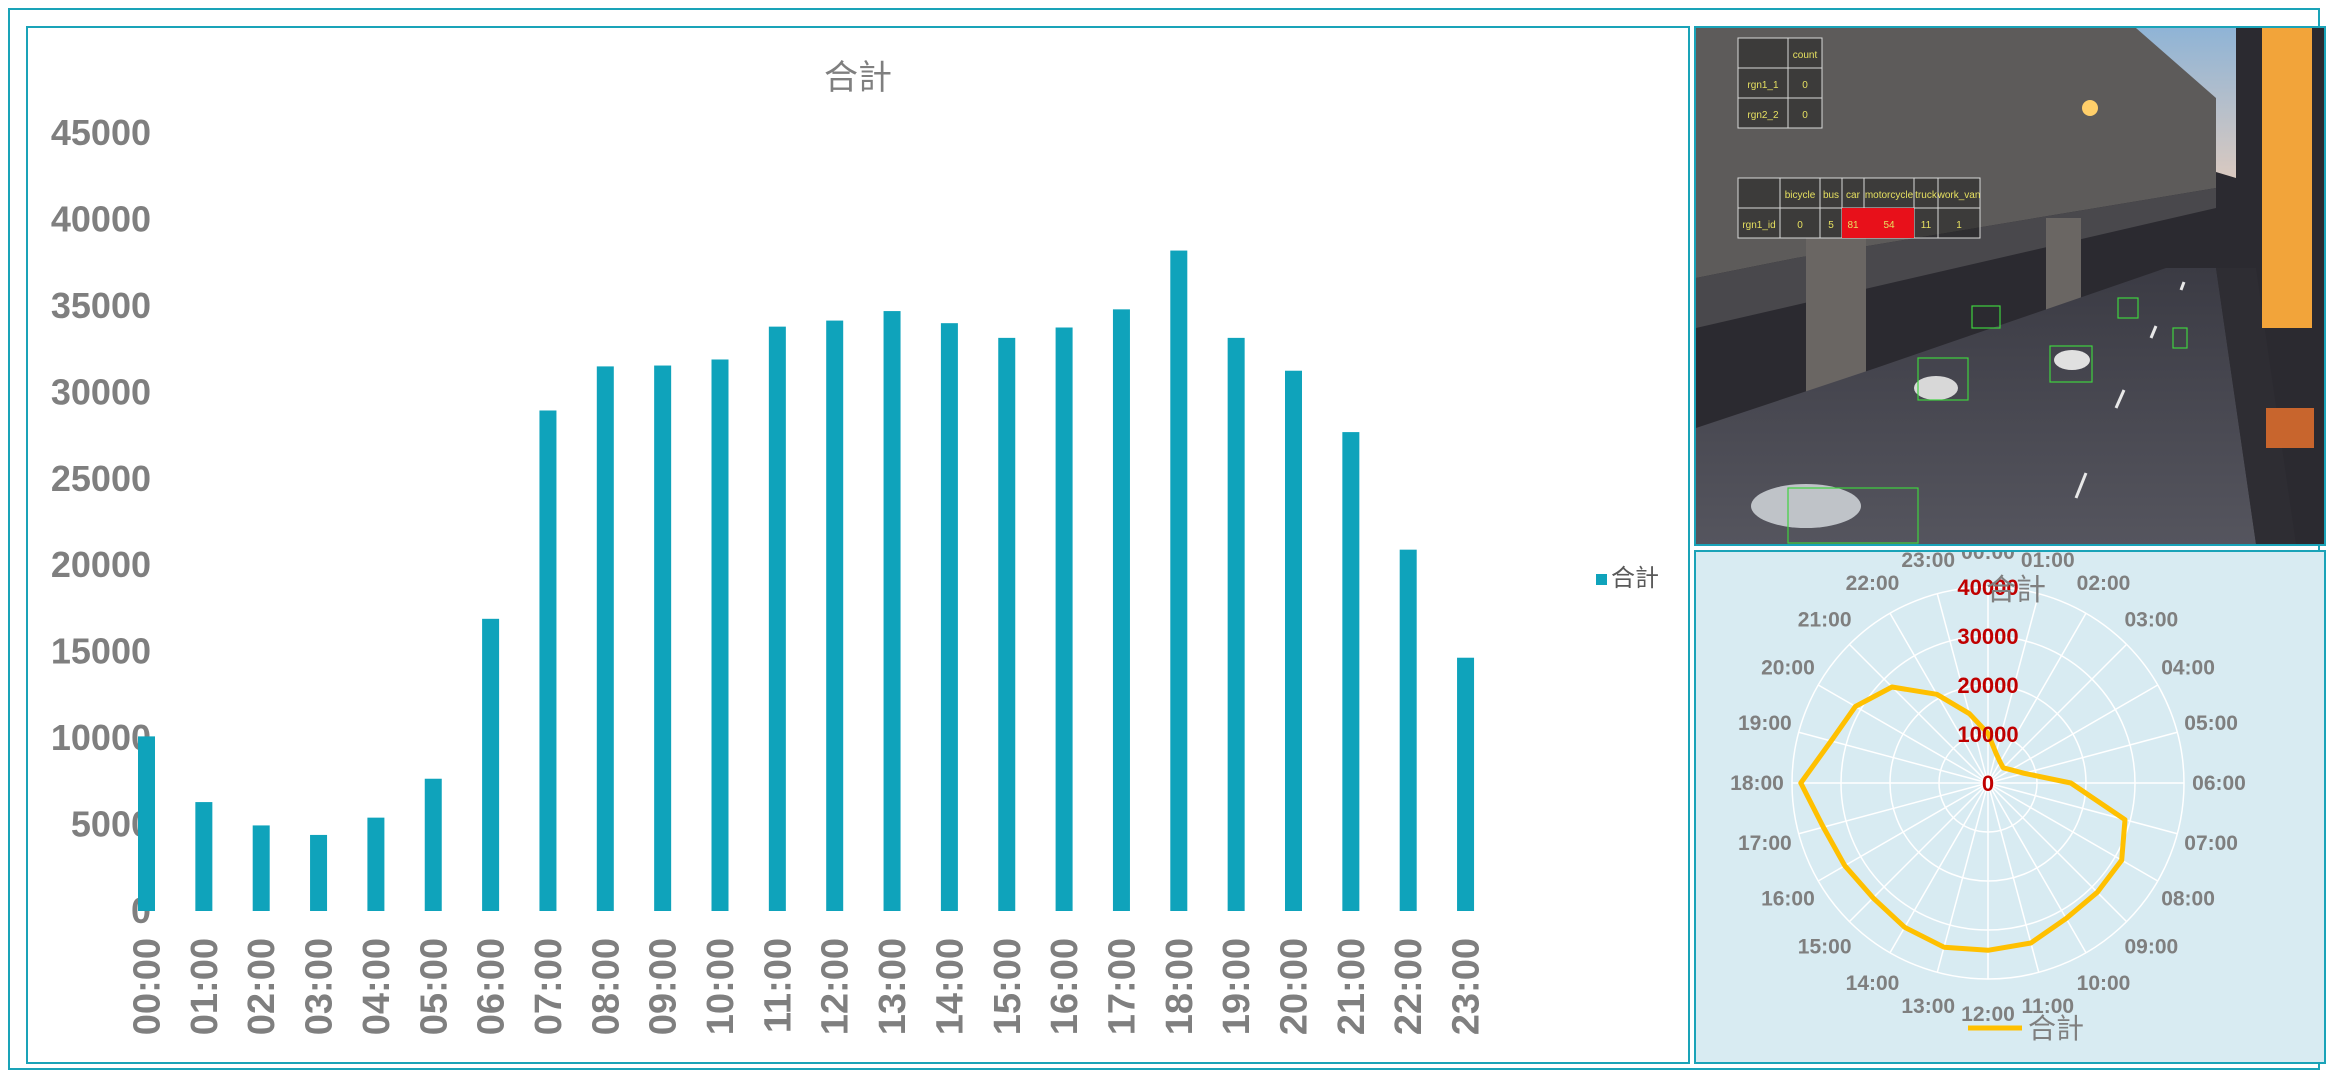 The height and width of the screenshot is (1078, 2330). I want to click on radar-axis-label: 16:00, so click(1788, 899).